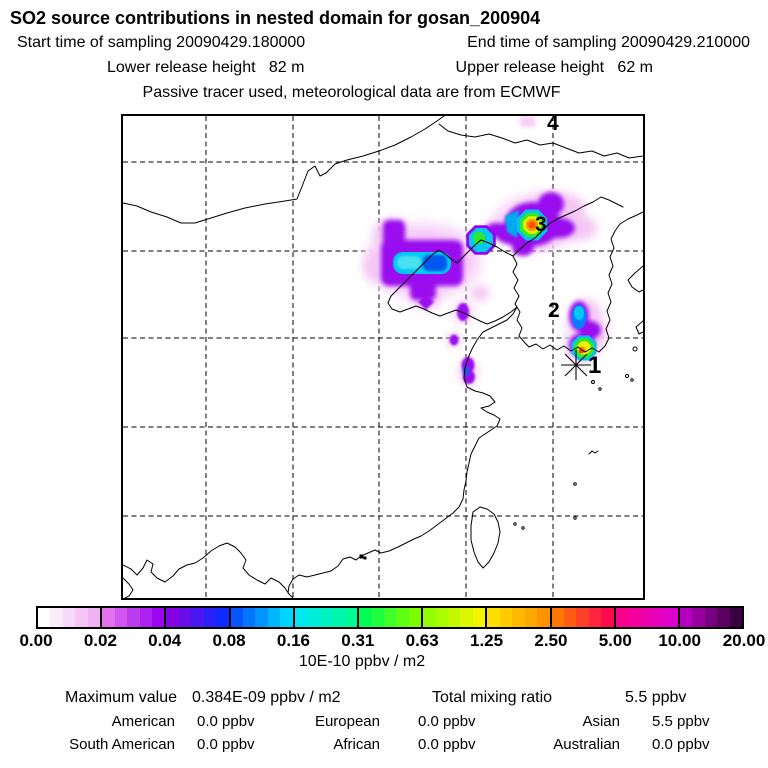 The height and width of the screenshot is (768, 768). What do you see at coordinates (165, 640) in the screenshot?
I see `colorbar-tick-label: 0.04` at bounding box center [165, 640].